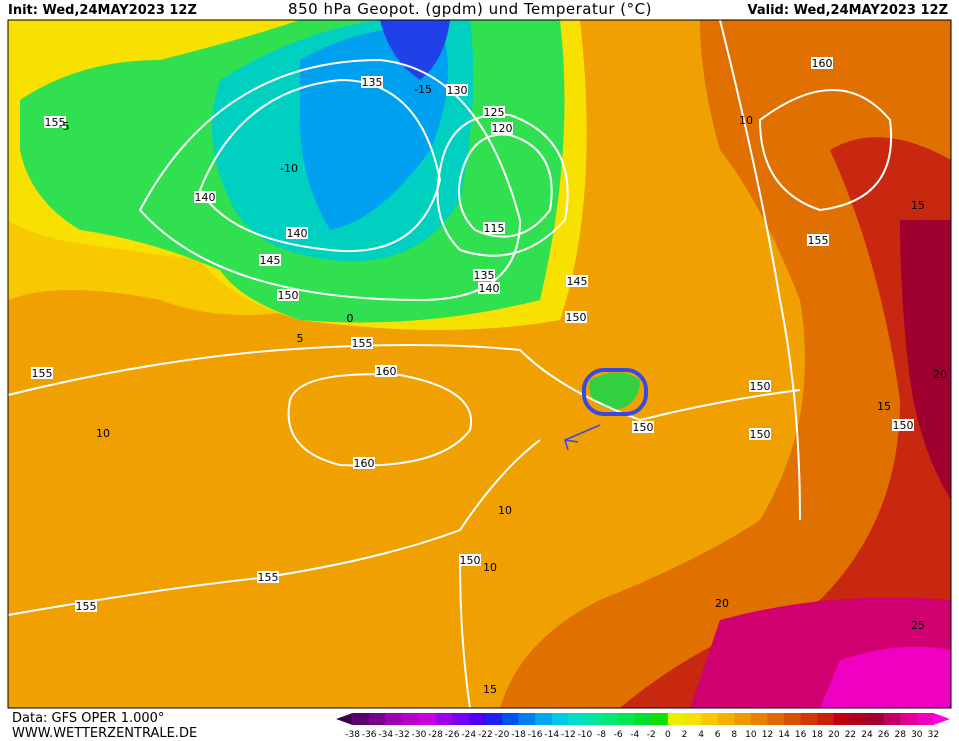 The width and height of the screenshot is (959, 741). What do you see at coordinates (918, 625) in the screenshot?
I see `temperature-label: 25` at bounding box center [918, 625].